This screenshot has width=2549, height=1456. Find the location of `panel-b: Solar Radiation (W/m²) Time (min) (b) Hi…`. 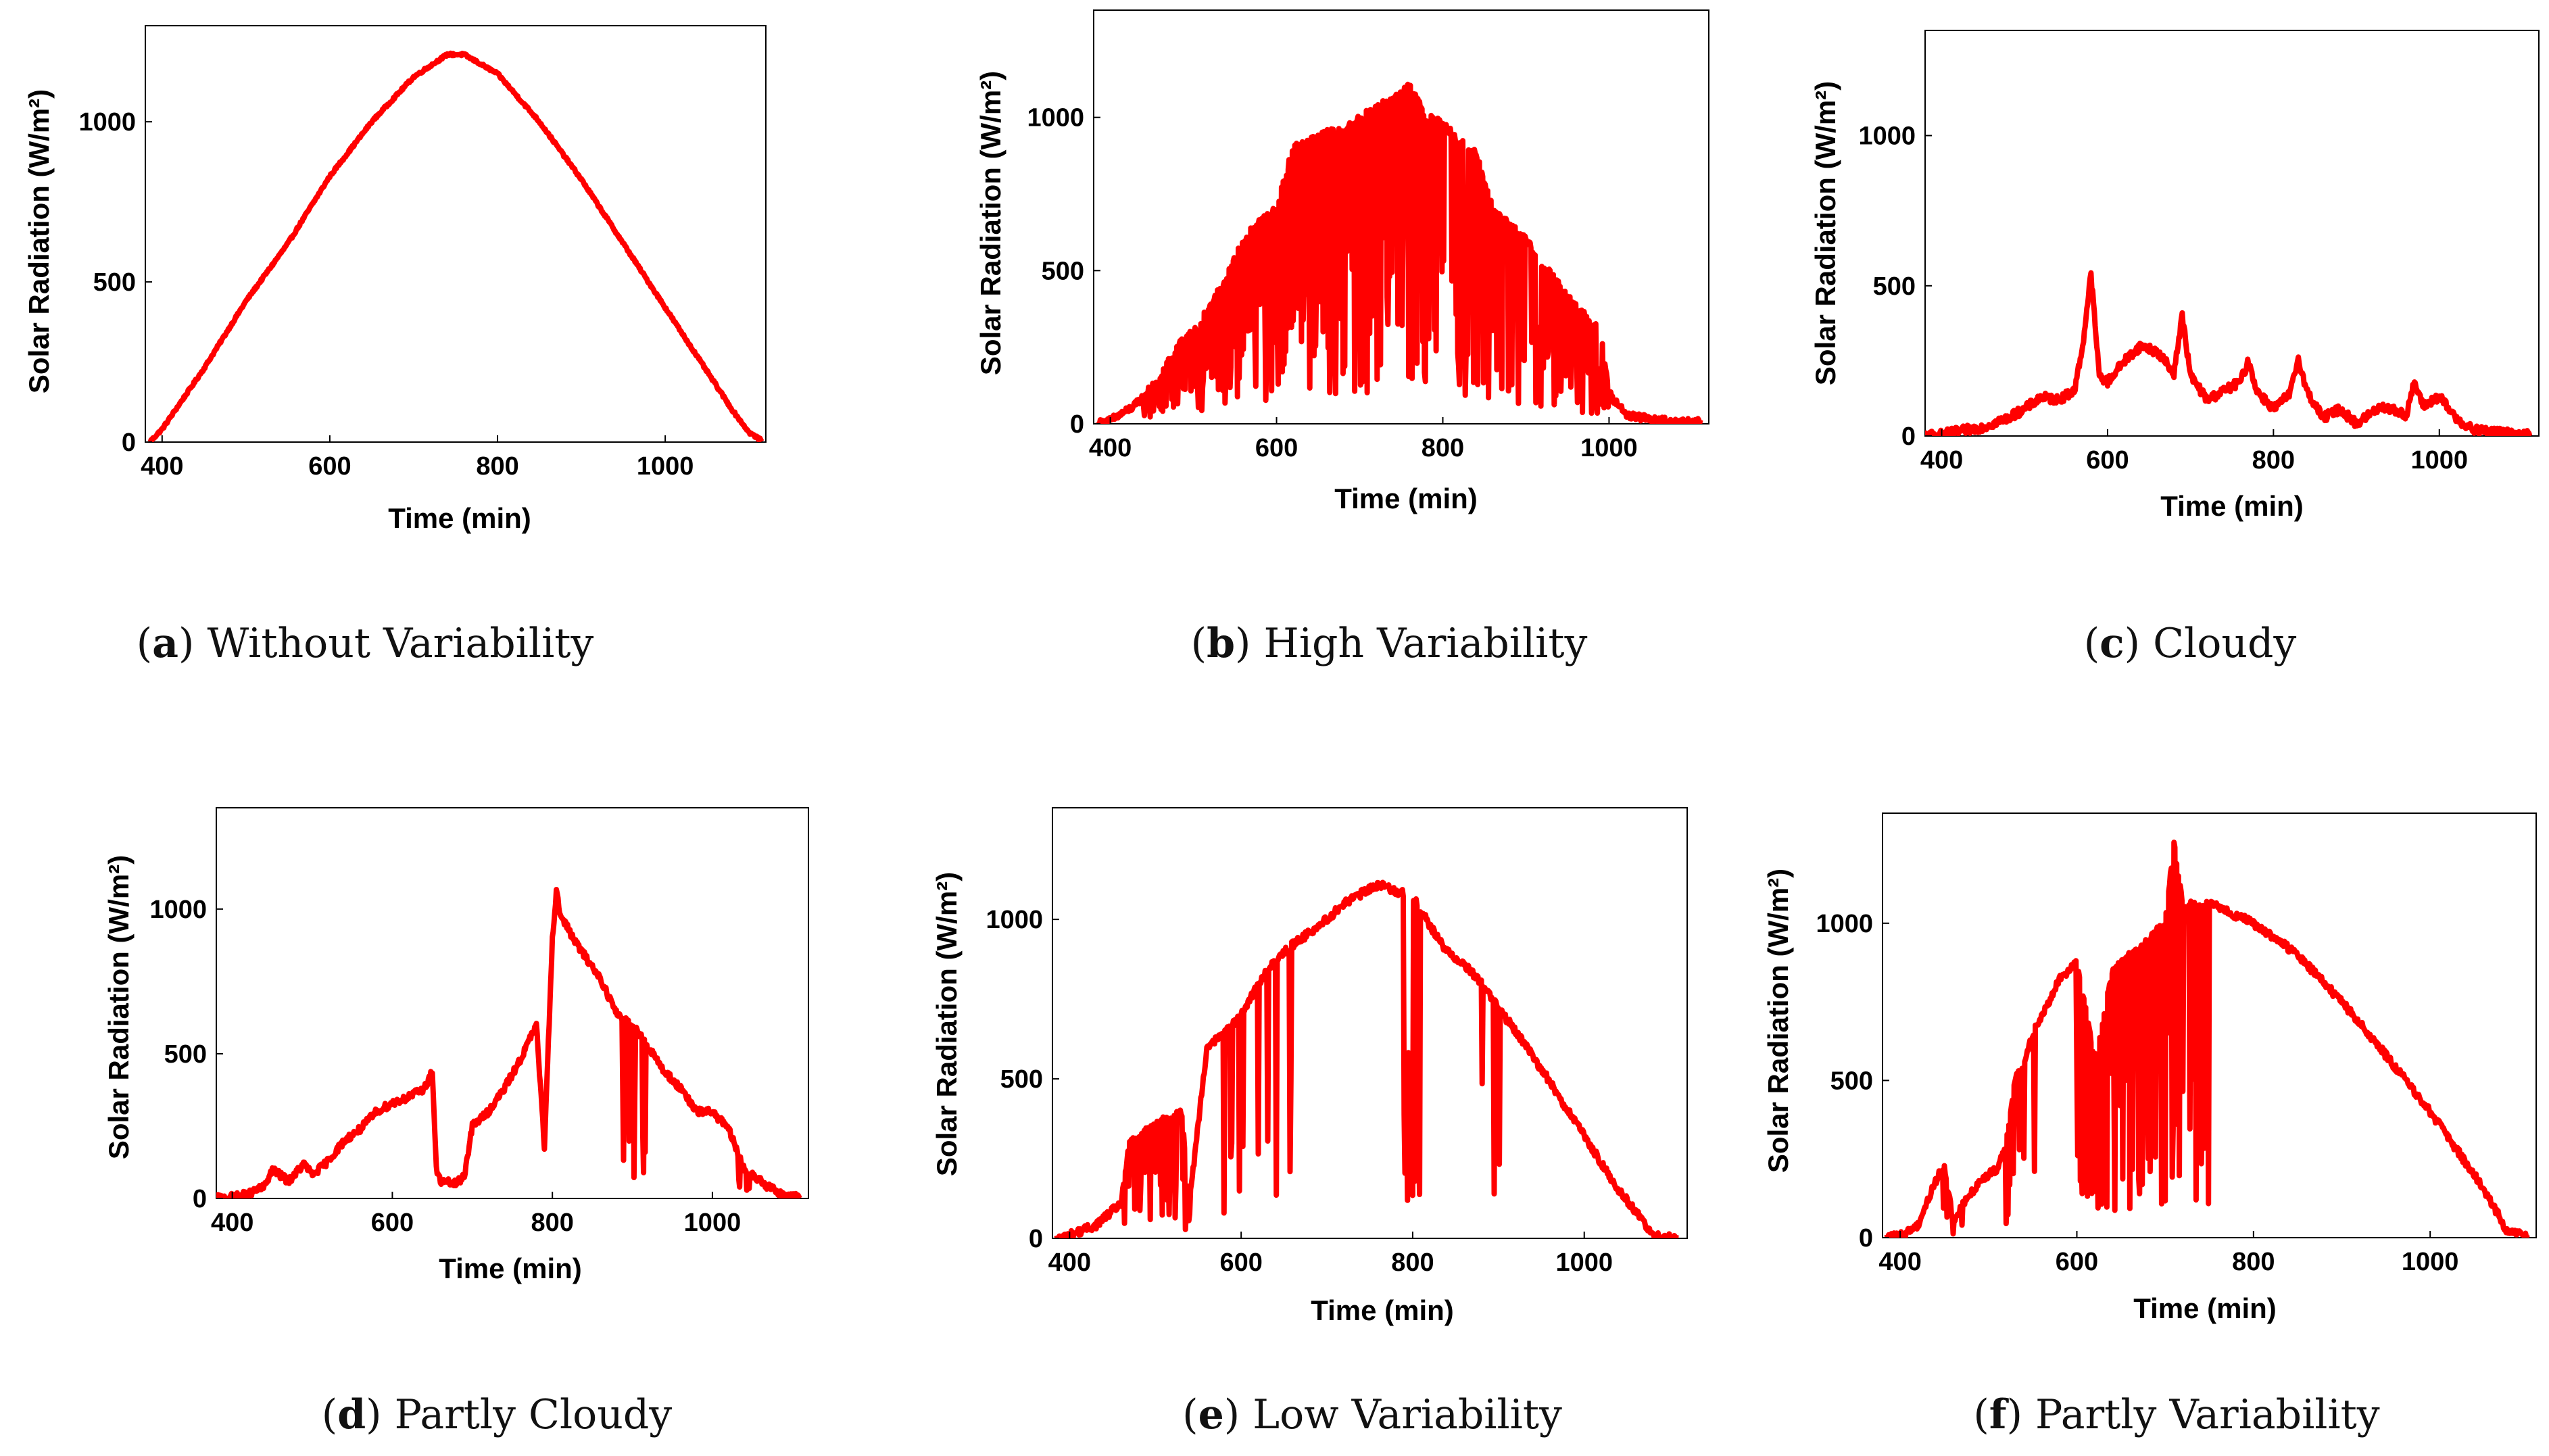

panel-b: Solar Radiation (W/m²) Time (min) (b) Hi… is located at coordinates (1342, 338).